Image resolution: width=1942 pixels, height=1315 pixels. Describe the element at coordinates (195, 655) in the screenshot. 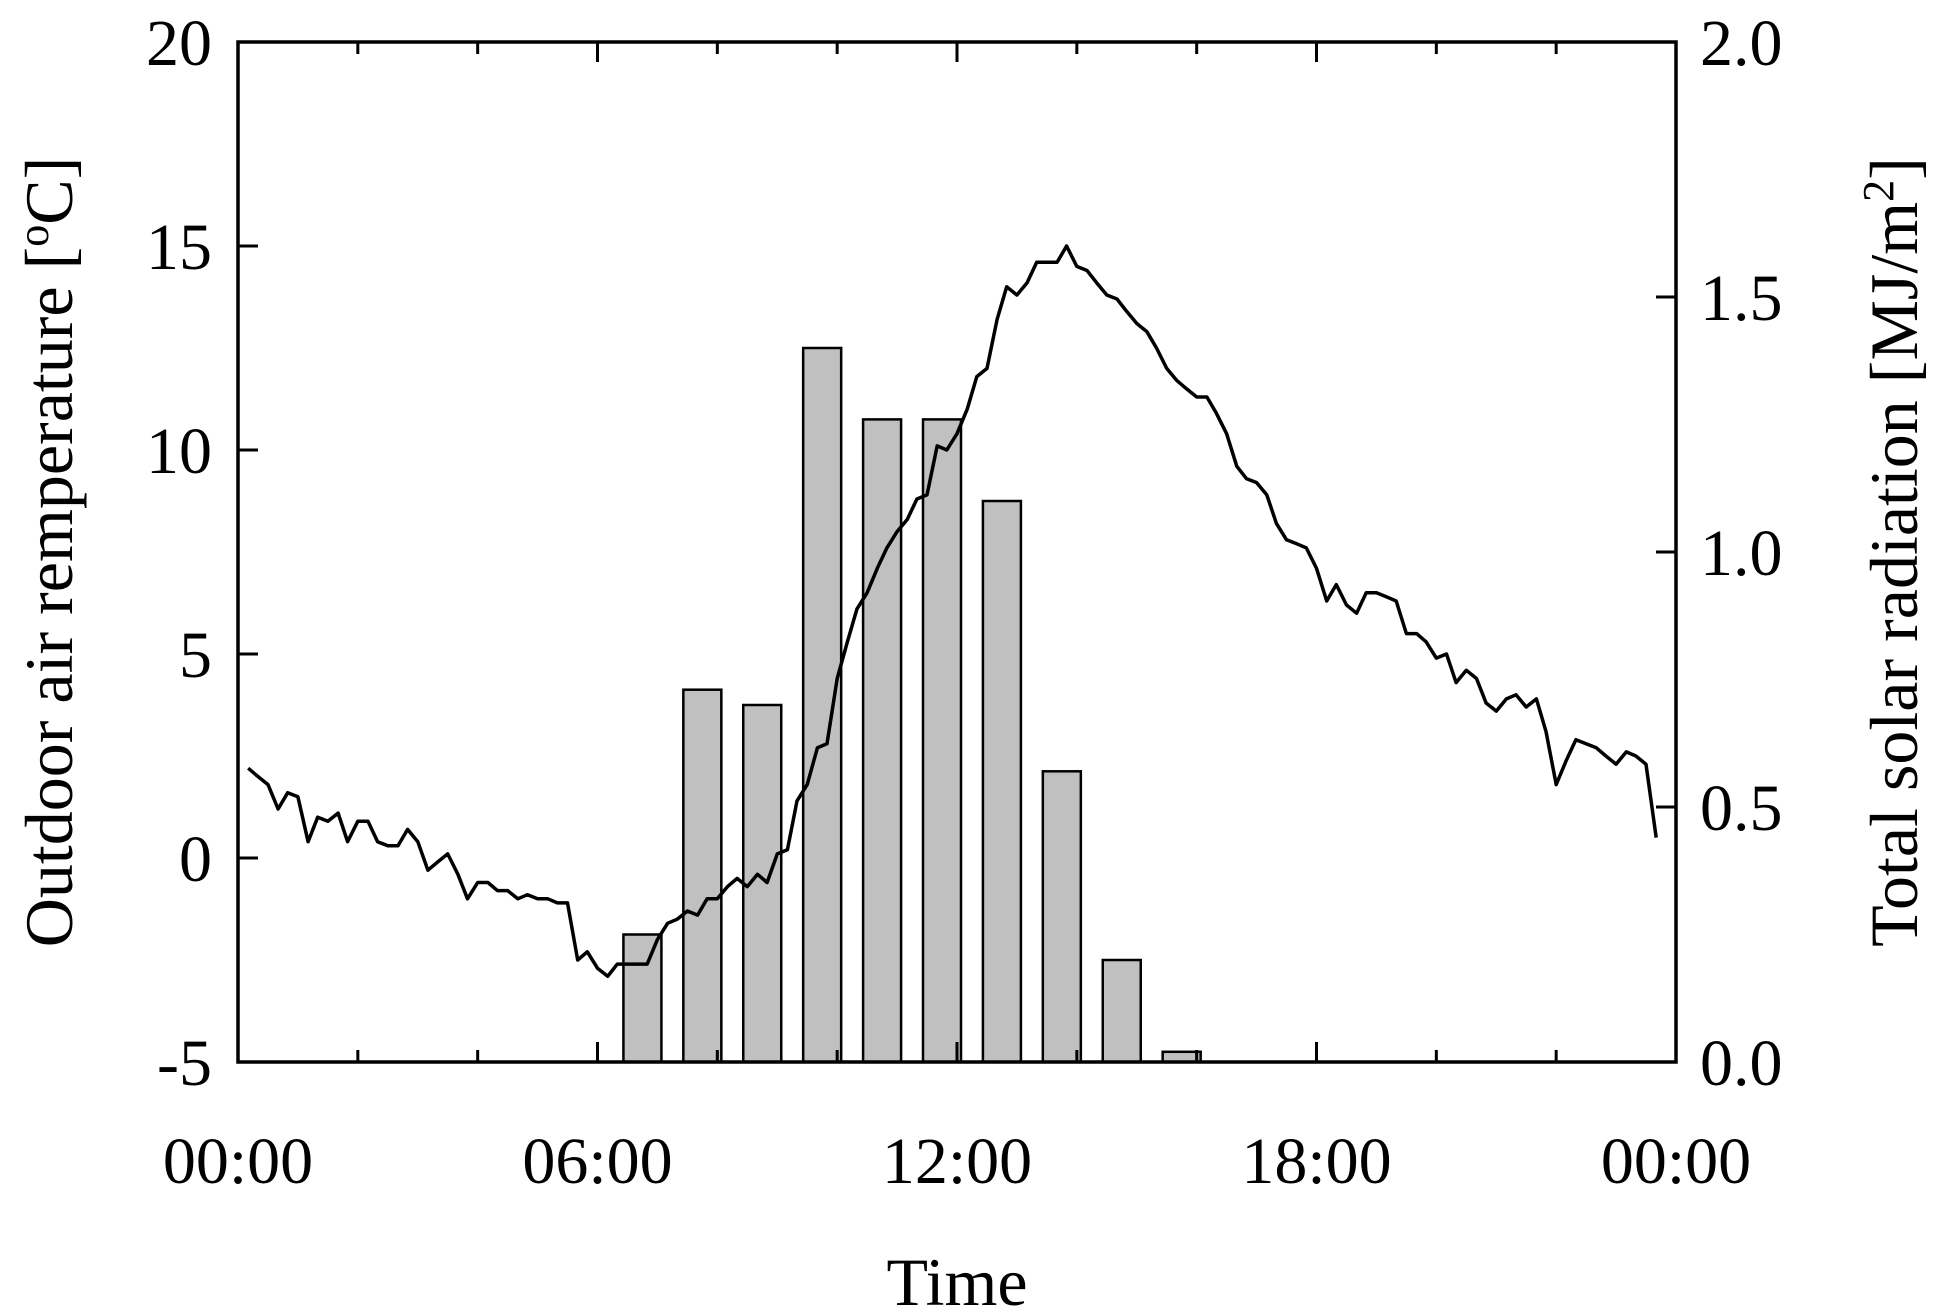

I see `y-left-tick-label-3: 5` at that location.